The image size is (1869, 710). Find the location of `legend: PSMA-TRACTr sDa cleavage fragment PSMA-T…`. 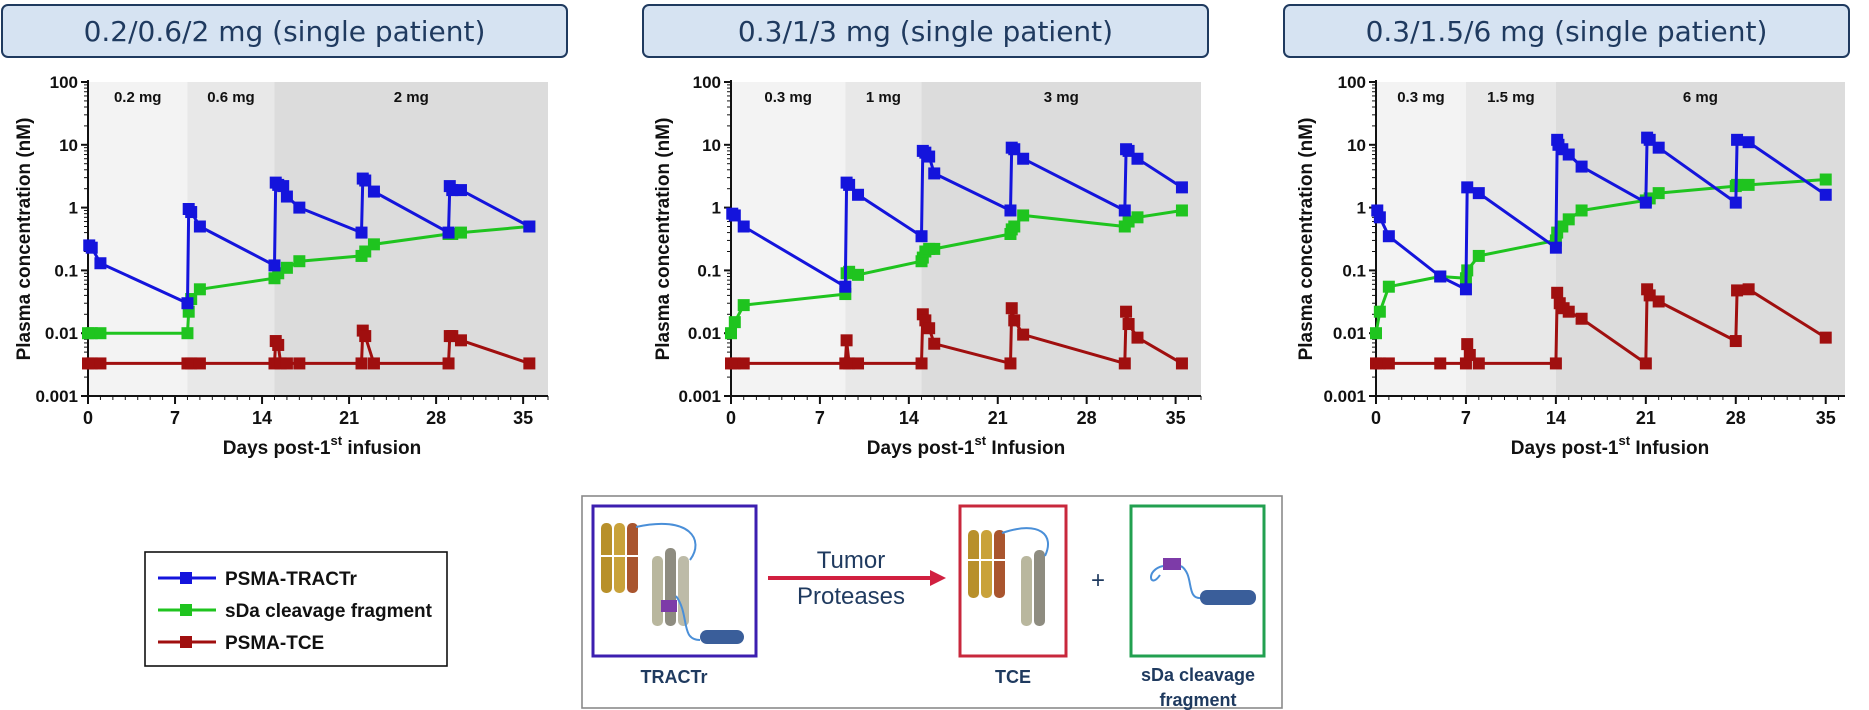

legend: PSMA-TRACTr sDa cleavage fragment PSMA-T… is located at coordinates (296, 609).